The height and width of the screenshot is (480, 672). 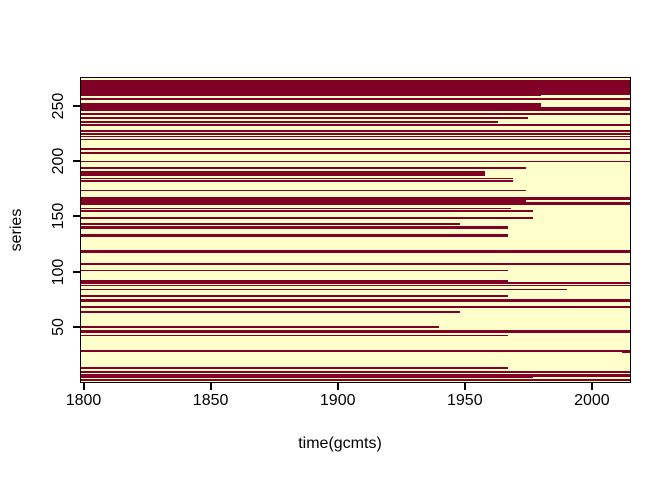 I want to click on y-axis-tick-label: 150, so click(x=58, y=216).